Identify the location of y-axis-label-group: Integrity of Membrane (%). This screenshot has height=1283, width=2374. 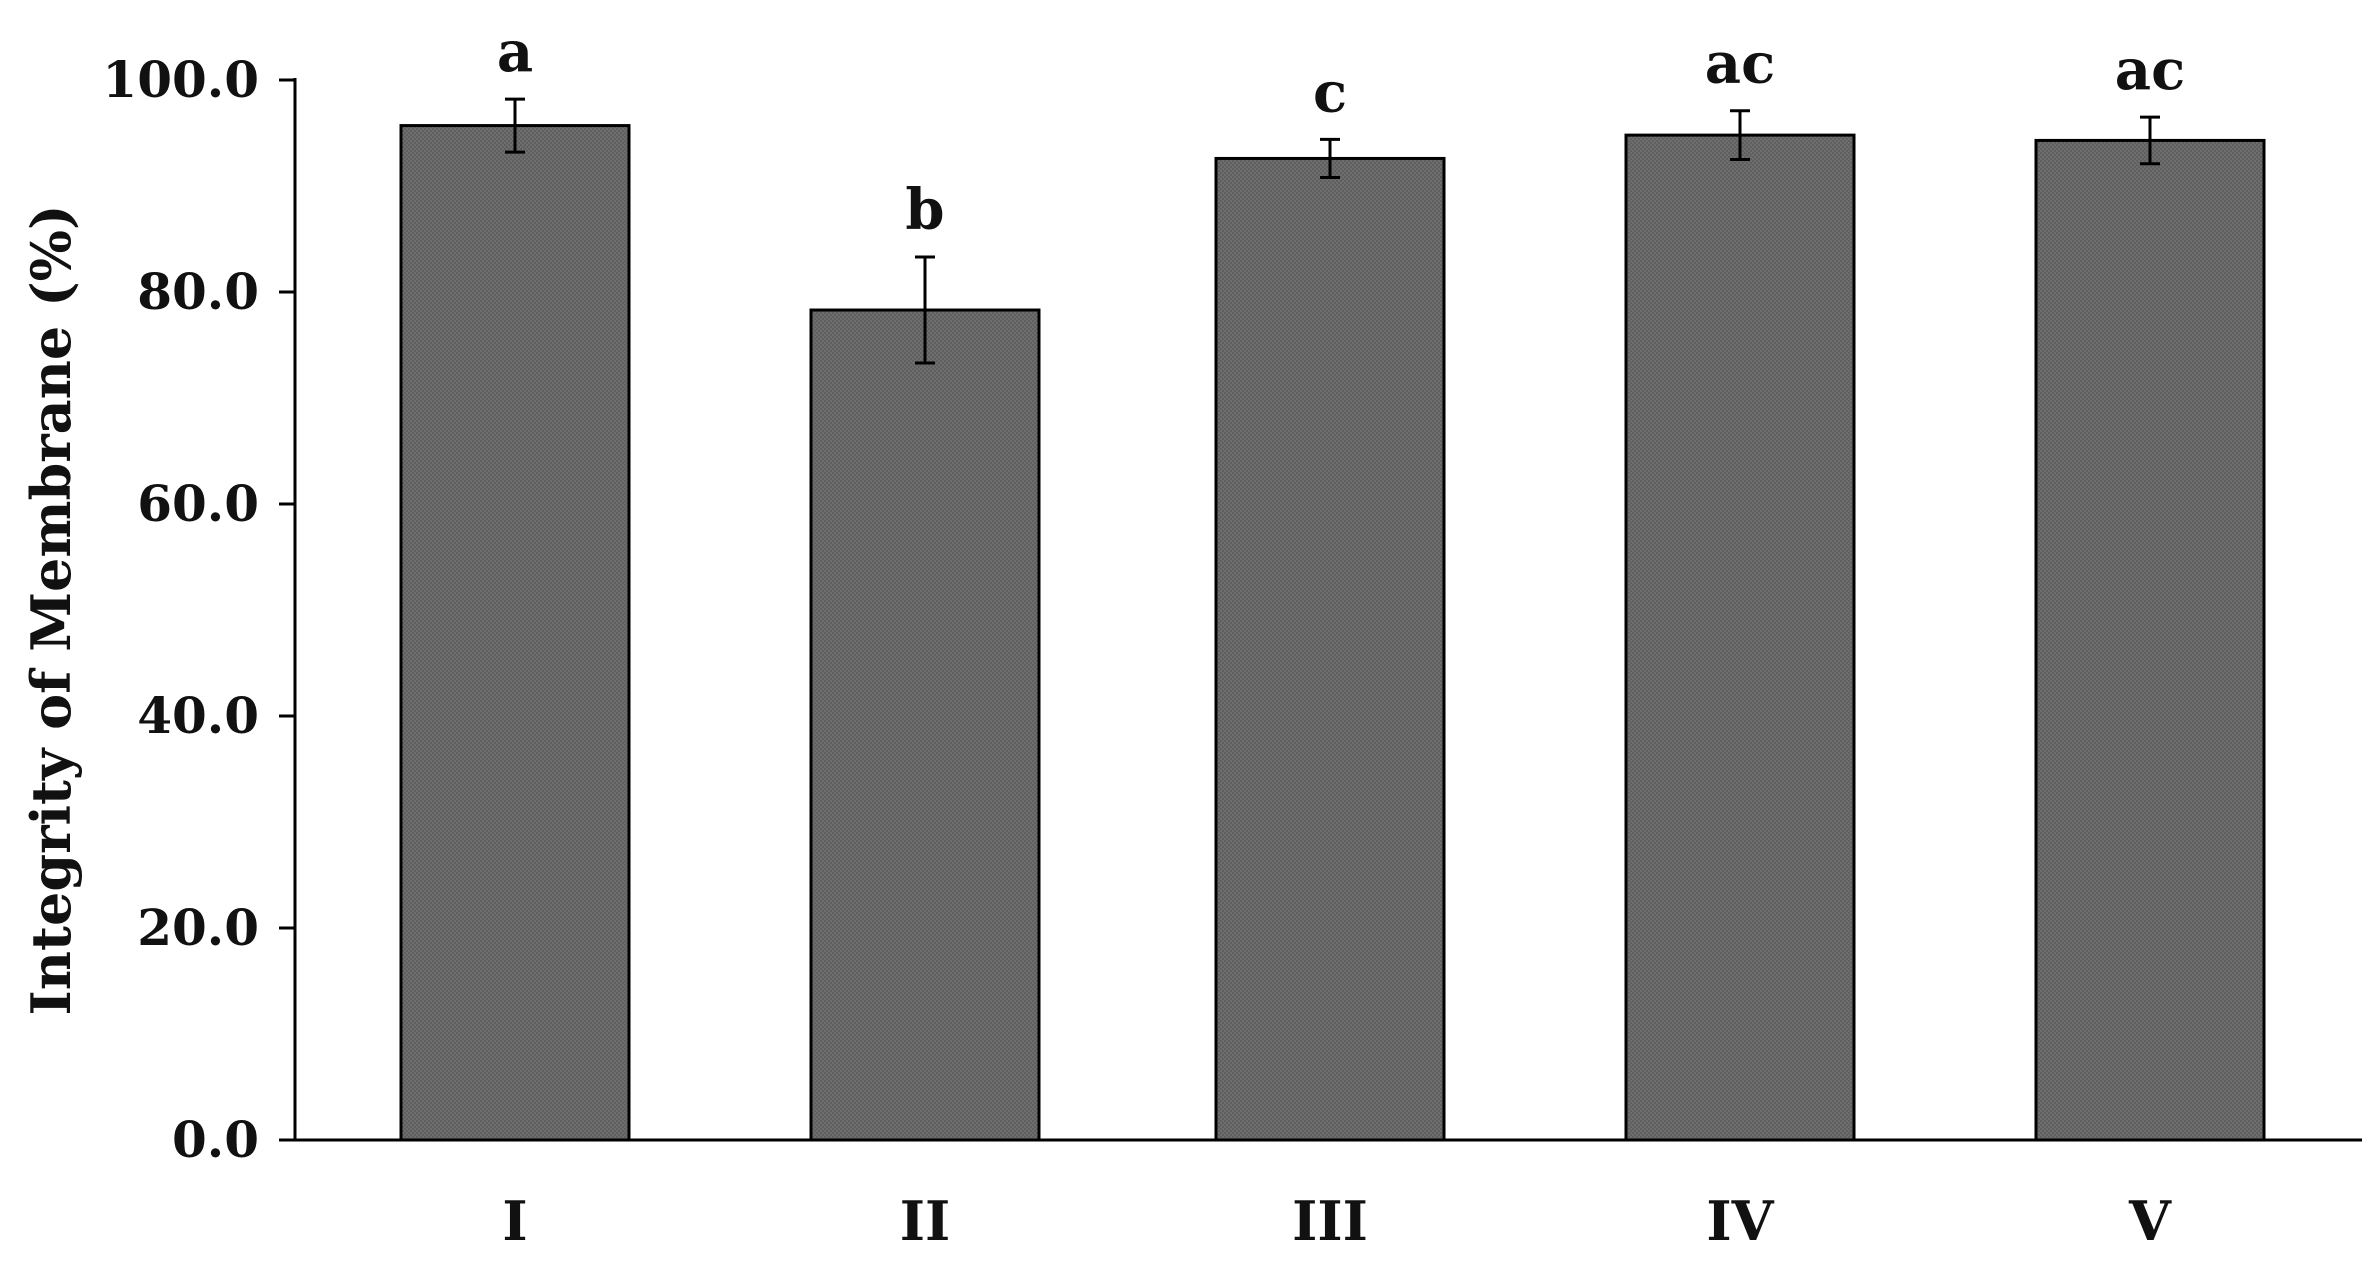
(51, 609).